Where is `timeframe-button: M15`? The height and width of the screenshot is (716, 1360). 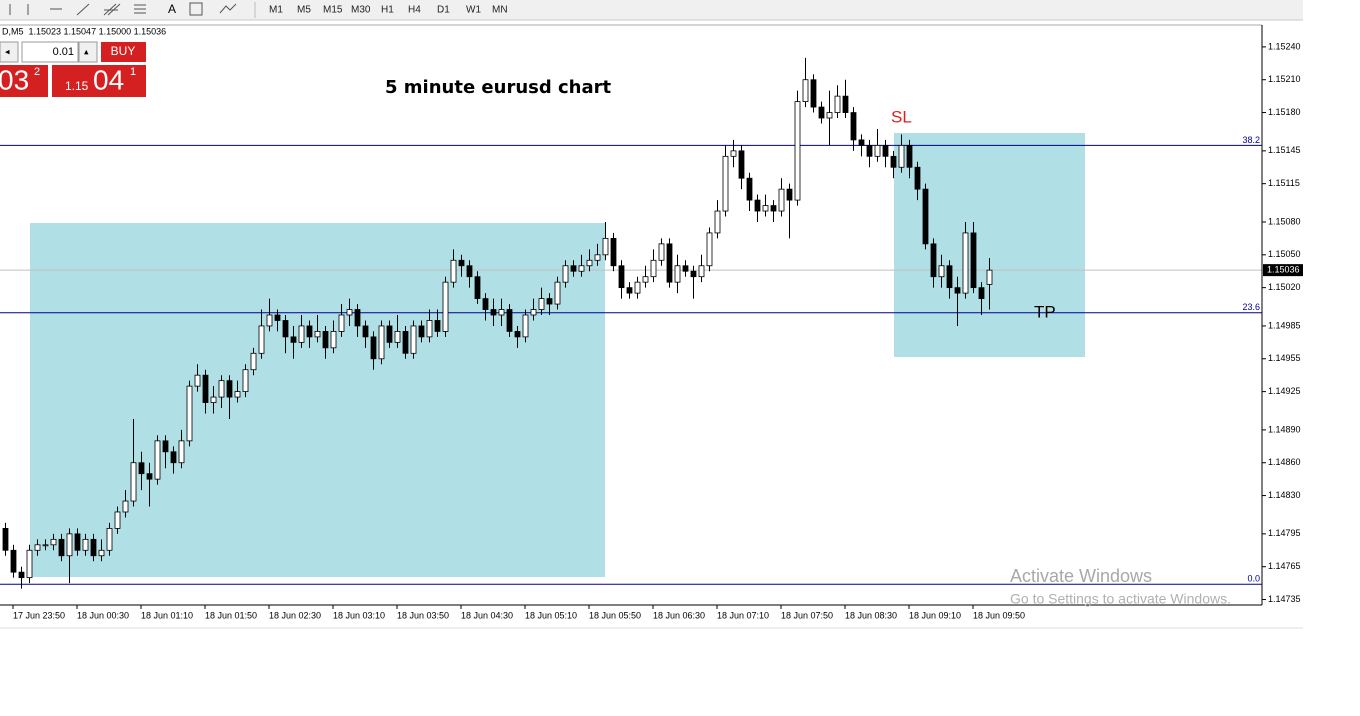
timeframe-button: M15 is located at coordinates (333, 10).